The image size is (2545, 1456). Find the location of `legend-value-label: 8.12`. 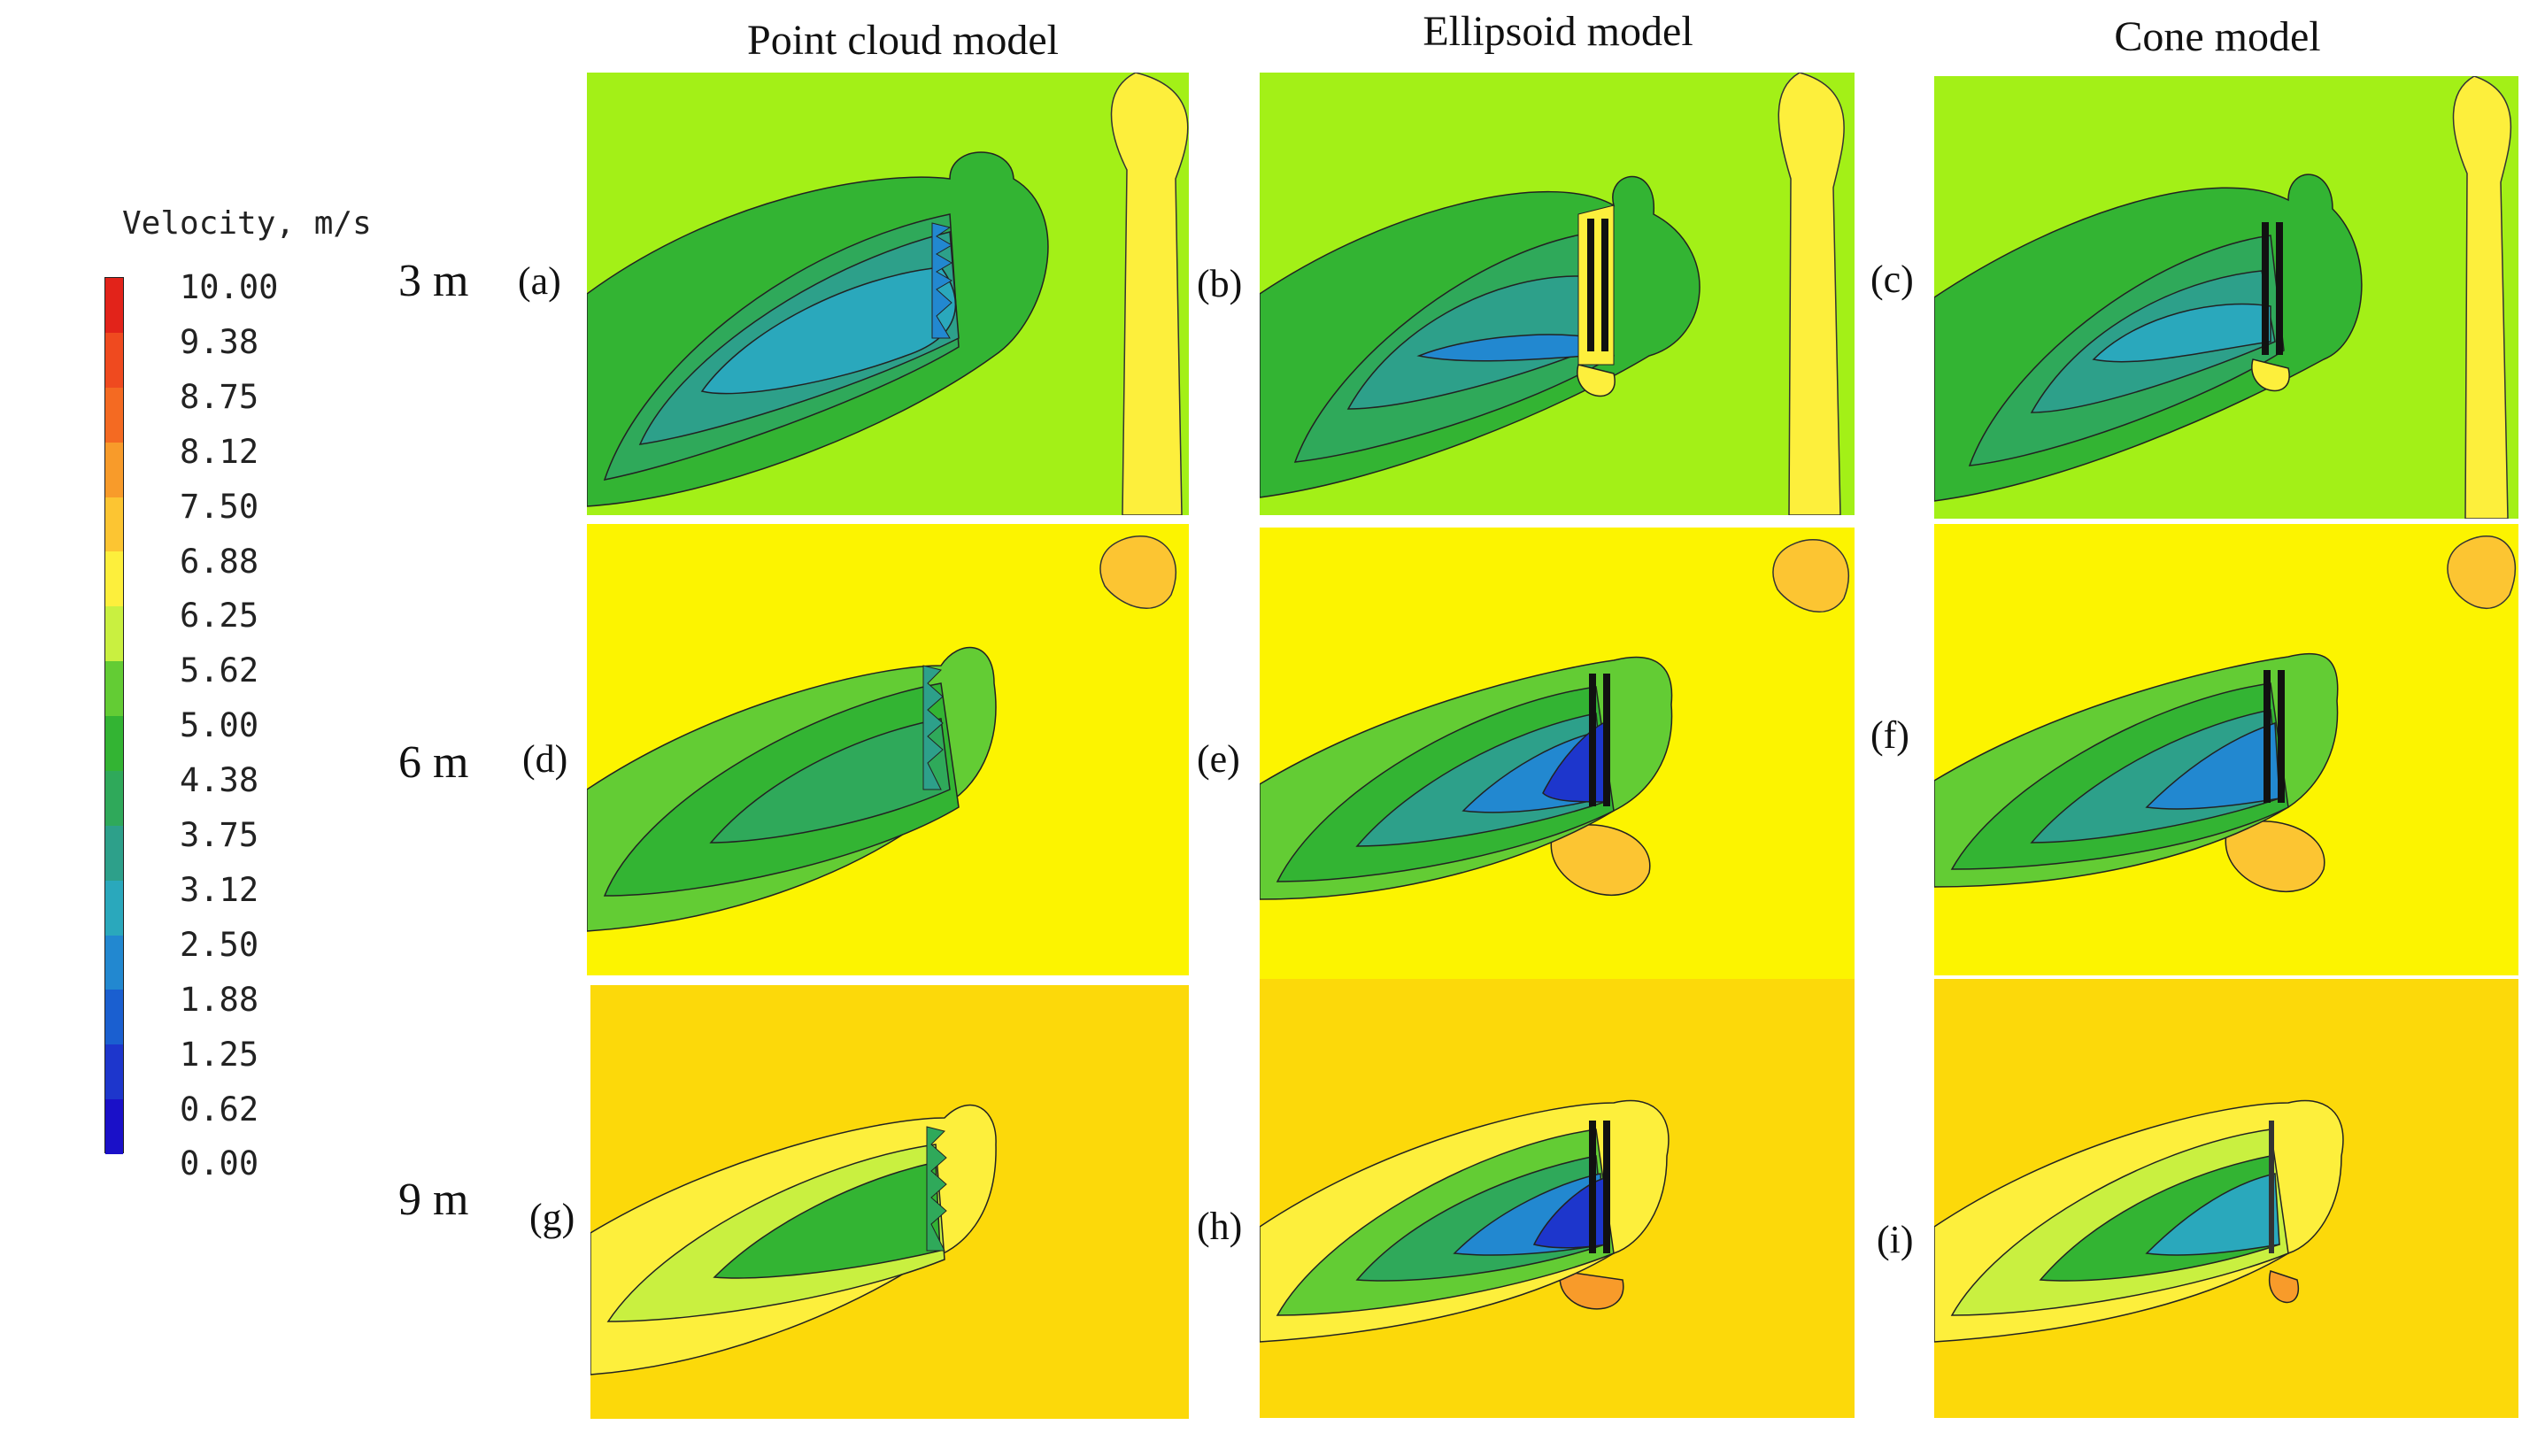

legend-value-label: 8.12 is located at coordinates (219, 451).